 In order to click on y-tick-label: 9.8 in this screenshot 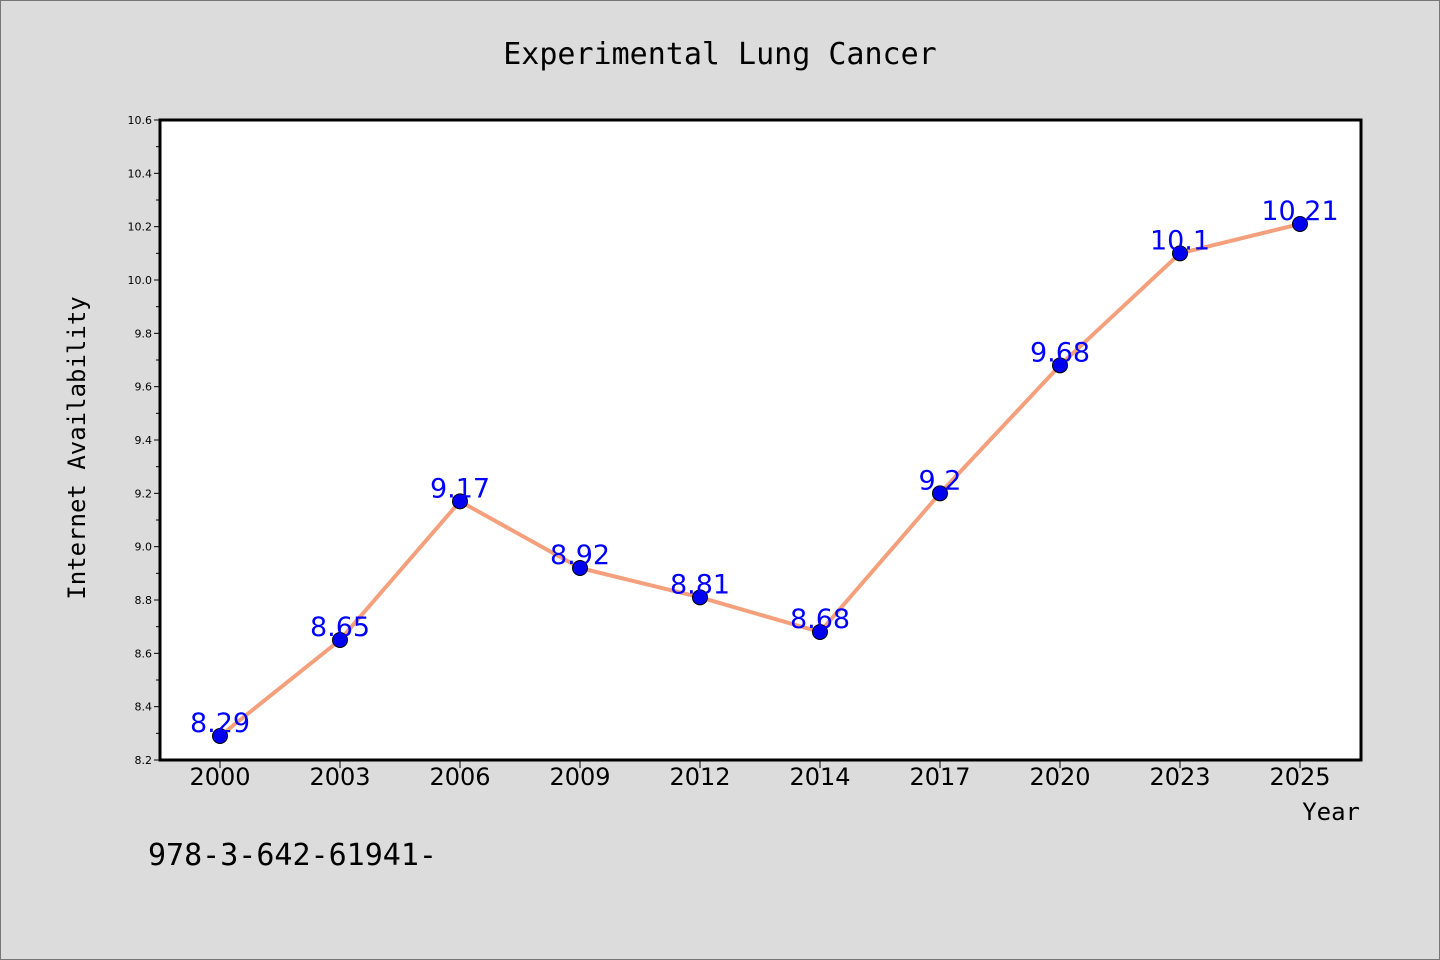, I will do `click(144, 333)`.